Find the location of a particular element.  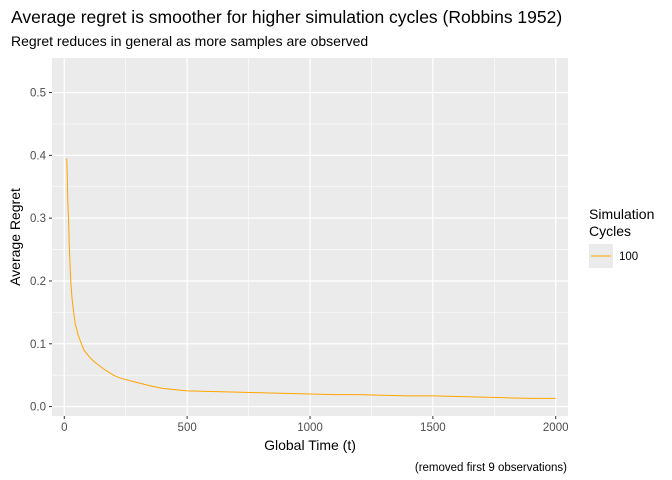

x-tick-label: 1500 is located at coordinates (433, 428).